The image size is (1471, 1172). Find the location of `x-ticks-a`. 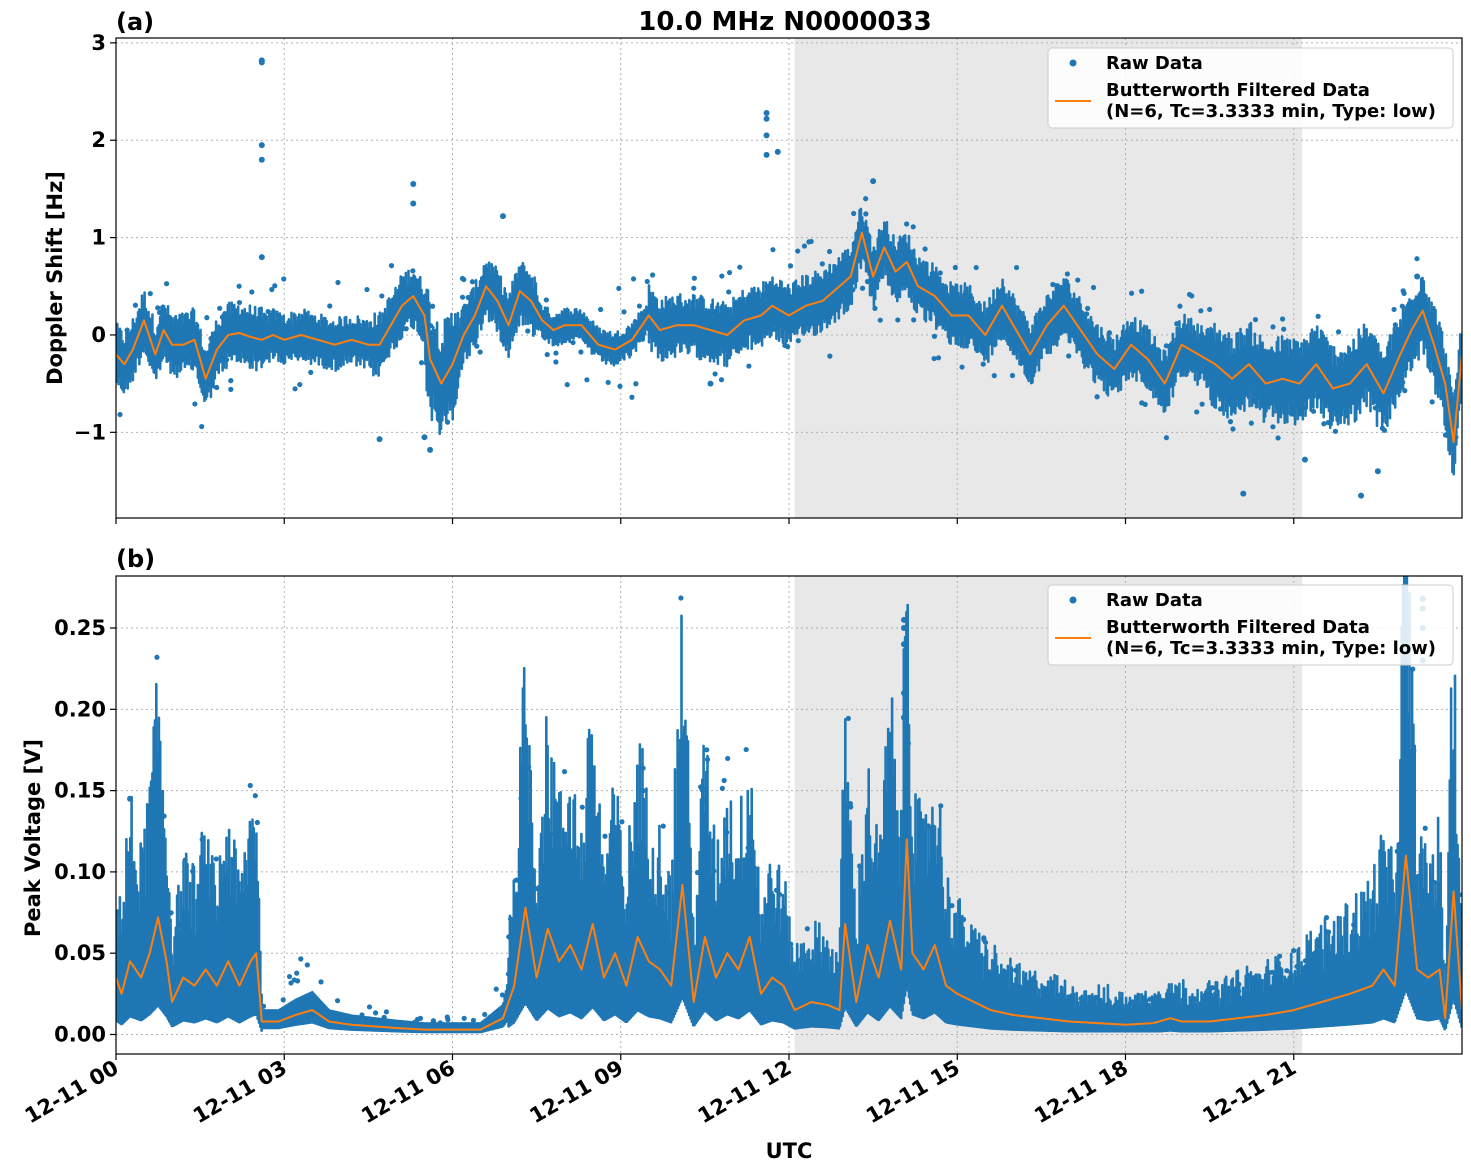

x-ticks-a is located at coordinates (705, 521).